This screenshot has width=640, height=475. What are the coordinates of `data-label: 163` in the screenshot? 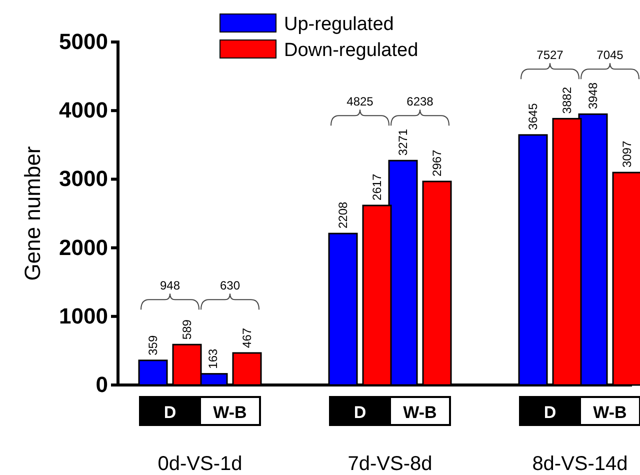 It's located at (213, 358).